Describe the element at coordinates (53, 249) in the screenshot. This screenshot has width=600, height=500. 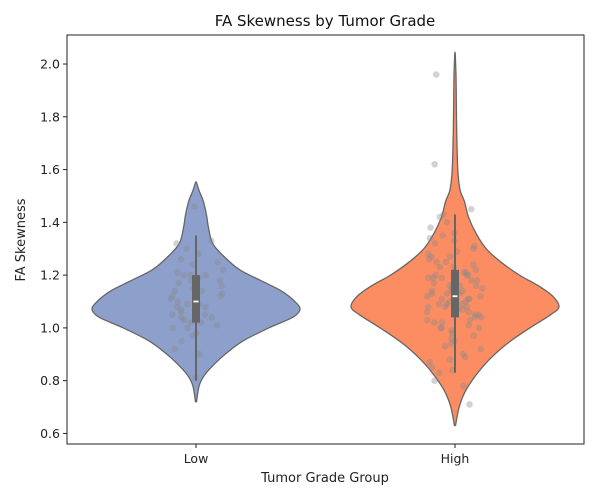
I see `y-axis: 0.6 0.8 1.0 1.2 1.4 1.6 1.8 2.0` at that location.